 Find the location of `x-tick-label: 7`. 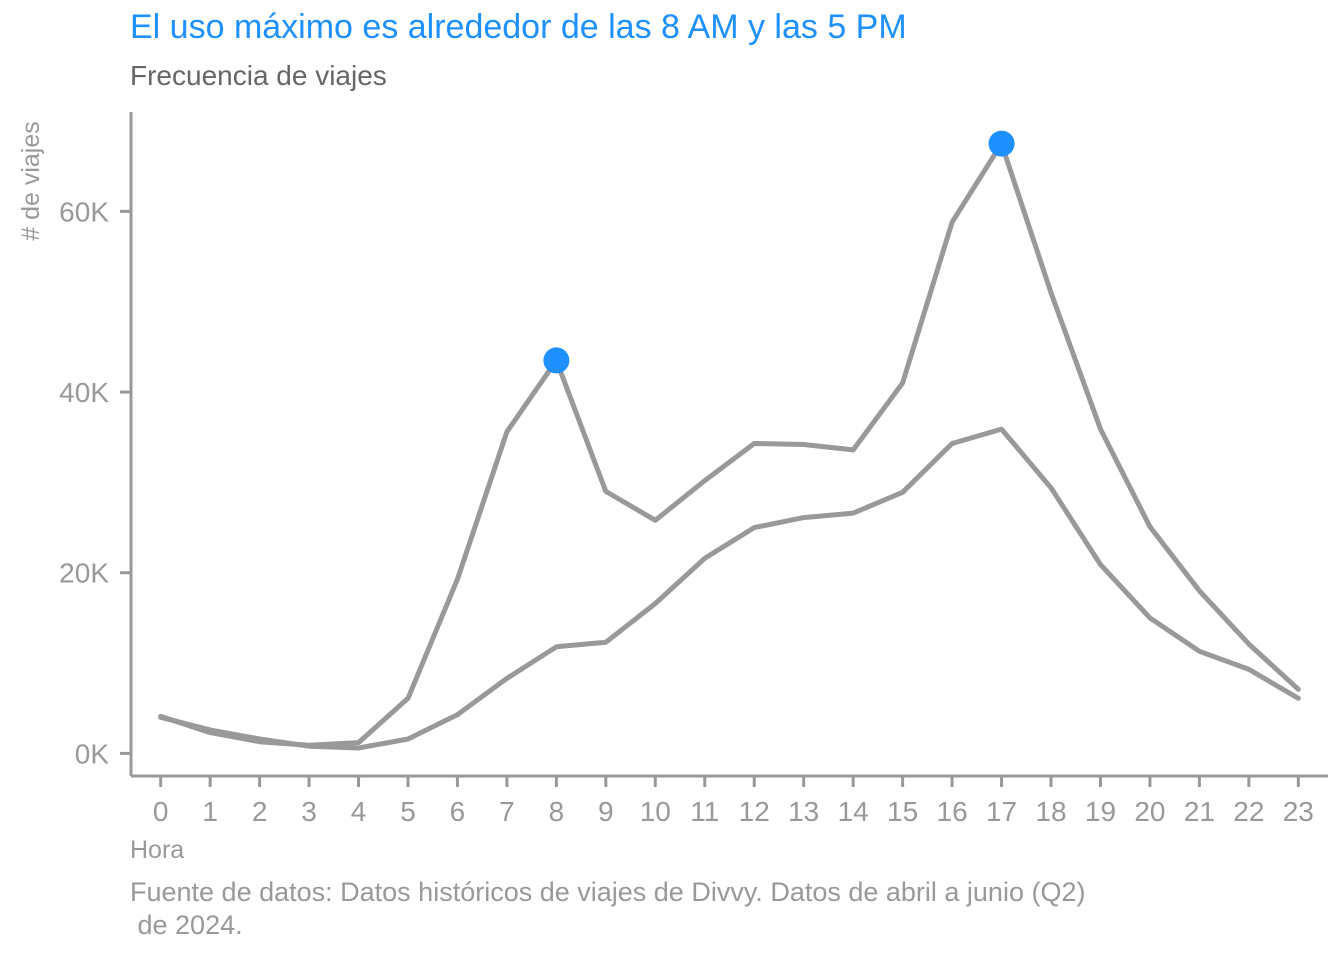

x-tick-label: 7 is located at coordinates (507, 811).